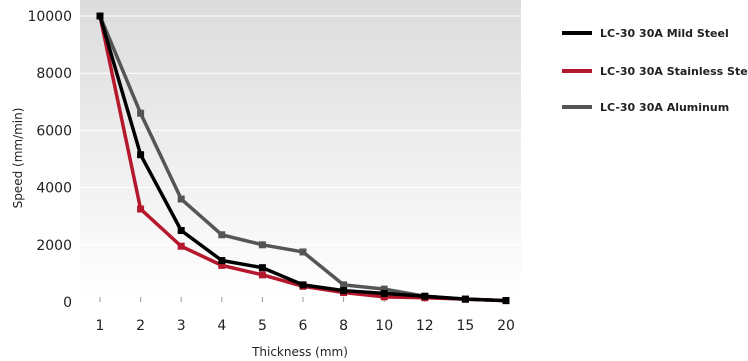 The image size is (748, 361). What do you see at coordinates (303, 326) in the screenshot?
I see `x-tick-label: 6` at bounding box center [303, 326].